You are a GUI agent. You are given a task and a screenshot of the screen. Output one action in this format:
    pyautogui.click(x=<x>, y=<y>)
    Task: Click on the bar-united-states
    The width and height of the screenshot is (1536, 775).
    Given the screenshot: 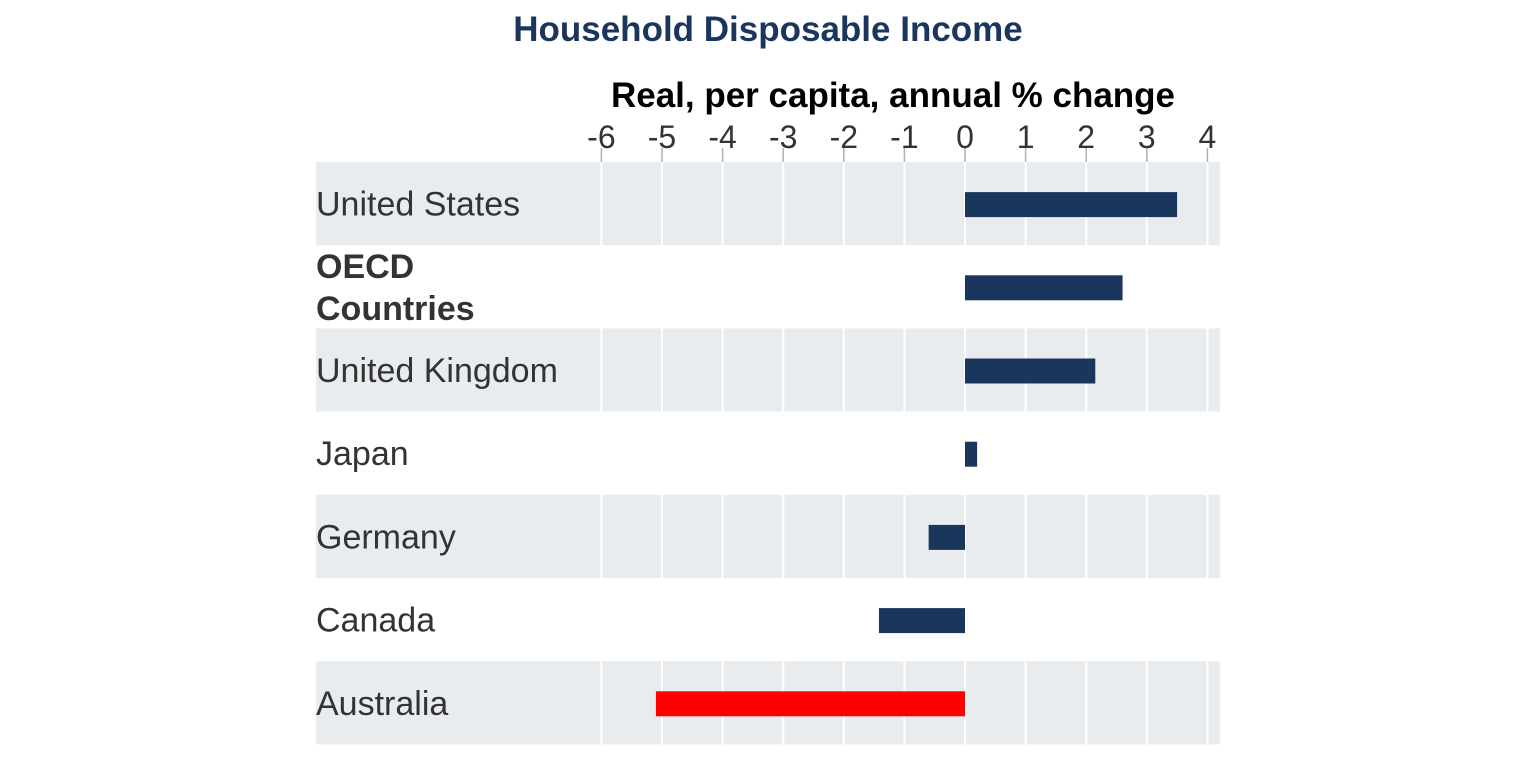 What is the action you would take?
    pyautogui.click(x=1071, y=205)
    